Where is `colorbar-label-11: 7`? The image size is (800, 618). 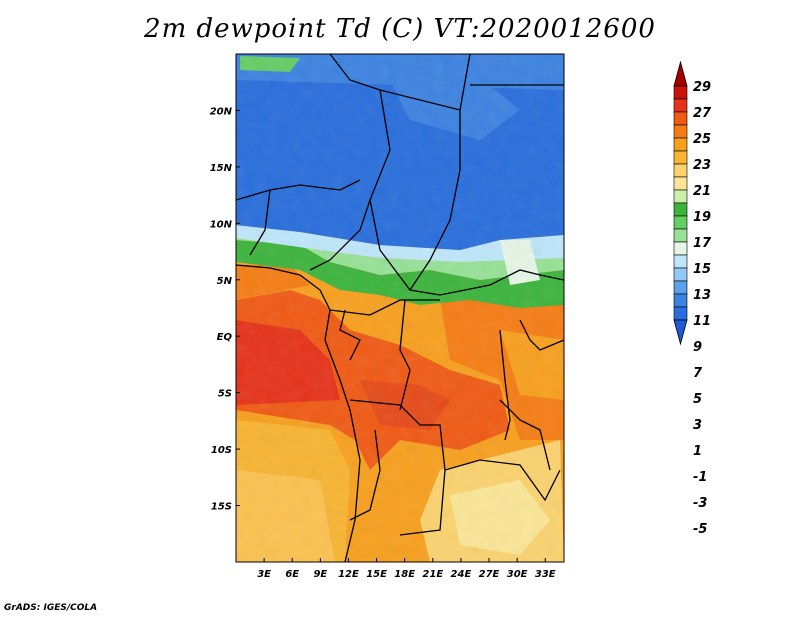 colorbar-label-11: 7 is located at coordinates (698, 373).